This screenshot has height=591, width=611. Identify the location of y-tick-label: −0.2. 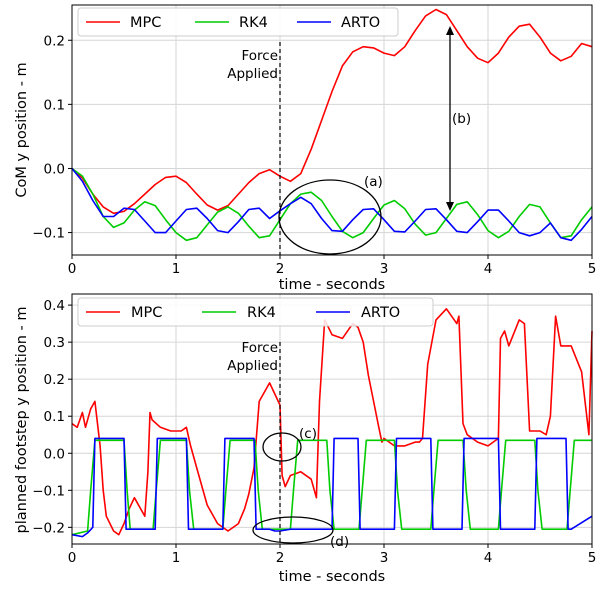
(48, 528).